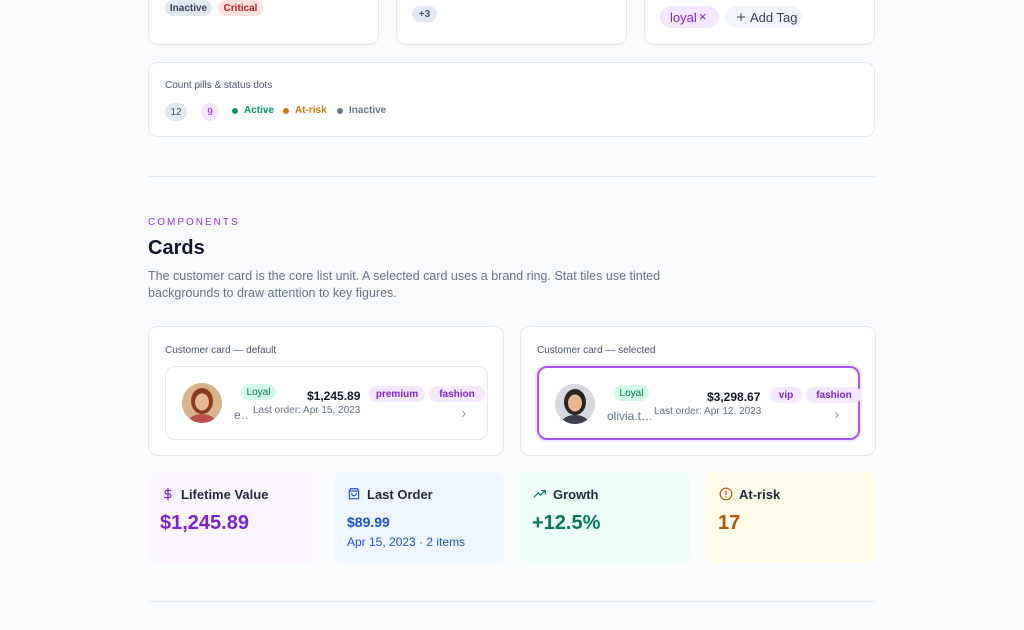 The width and height of the screenshot is (1024, 630). What do you see at coordinates (786, 395) in the screenshot?
I see `tag-pill: vip` at bounding box center [786, 395].